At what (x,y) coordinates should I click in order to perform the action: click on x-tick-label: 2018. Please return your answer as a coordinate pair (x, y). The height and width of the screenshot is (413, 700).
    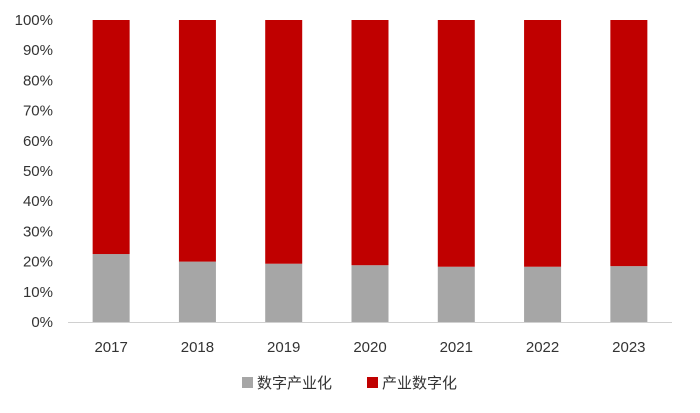
    Looking at the image, I should click on (197, 347).